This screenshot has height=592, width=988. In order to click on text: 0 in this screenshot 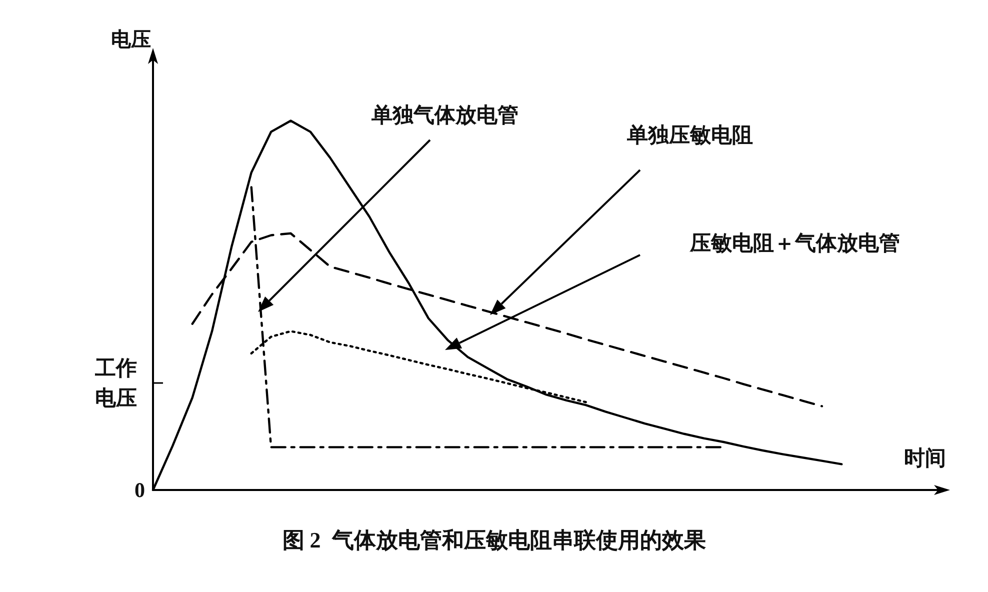, I will do `click(139, 490)`.